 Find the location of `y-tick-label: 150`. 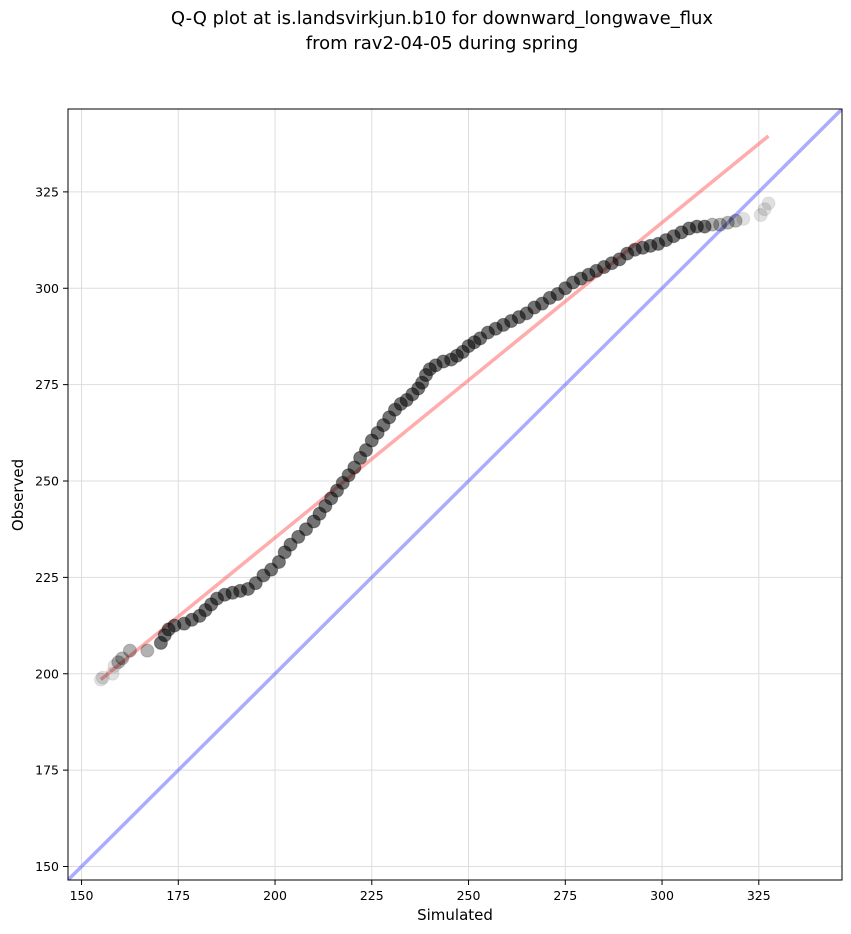

y-tick-label: 150 is located at coordinates (47, 866).